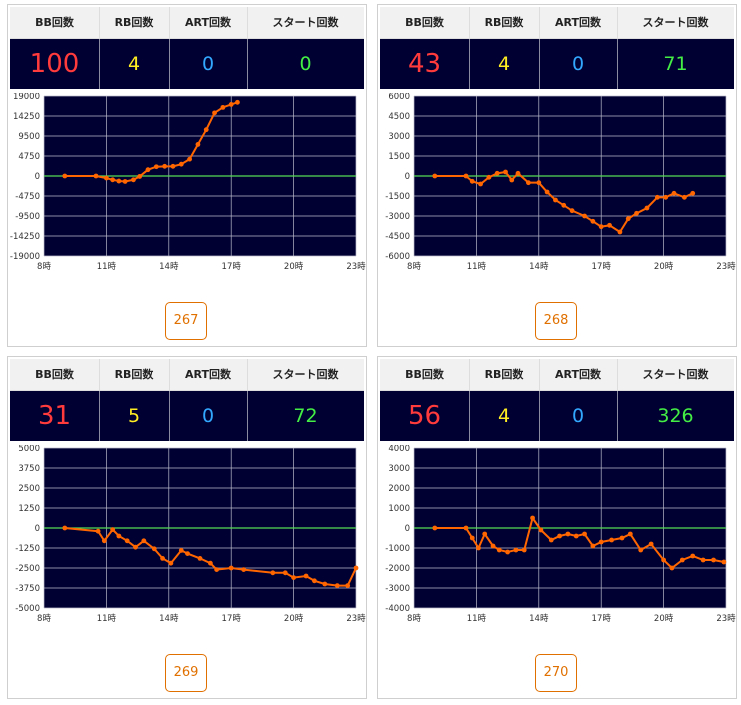 This screenshot has width=741, height=705. What do you see at coordinates (54, 374) in the screenshot?
I see `header-bb: BB回数` at bounding box center [54, 374].